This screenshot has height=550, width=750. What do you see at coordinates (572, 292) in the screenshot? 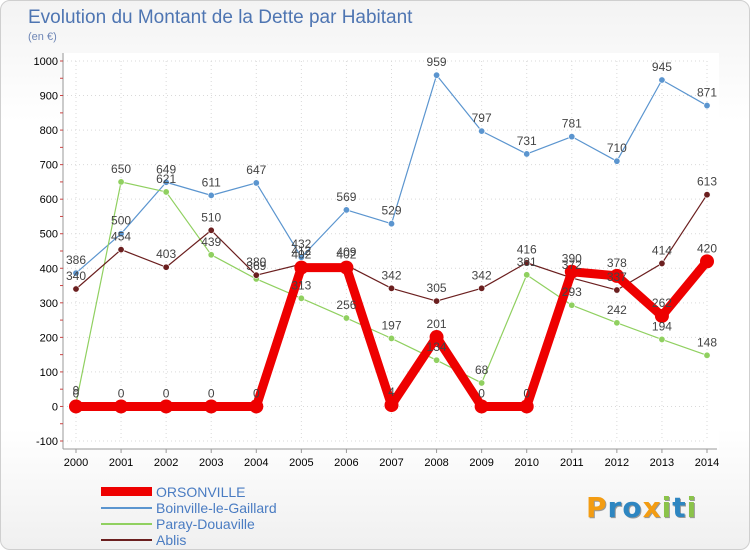
I see `data-label: 293` at bounding box center [572, 292].